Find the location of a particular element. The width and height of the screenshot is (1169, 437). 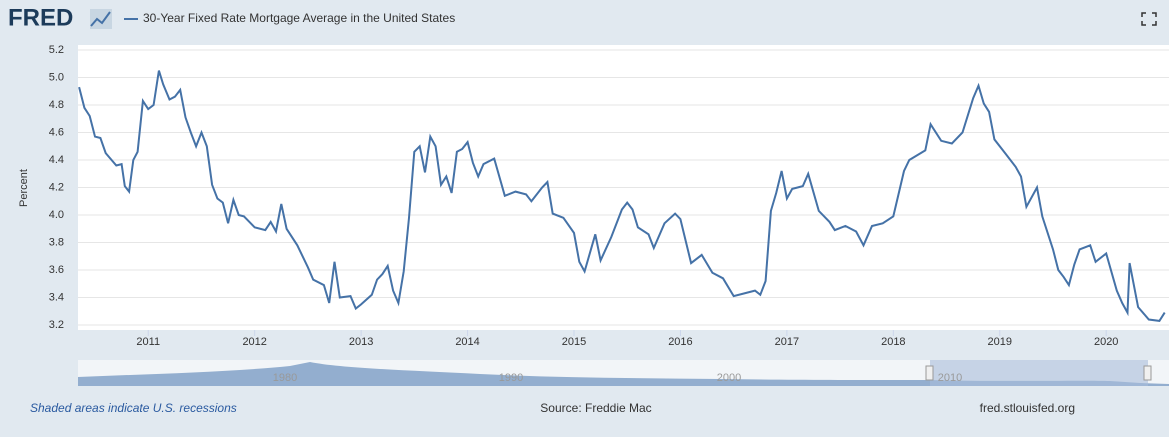

footer-note: Shaded areas indicate U.S. recessions is located at coordinates (133, 408).